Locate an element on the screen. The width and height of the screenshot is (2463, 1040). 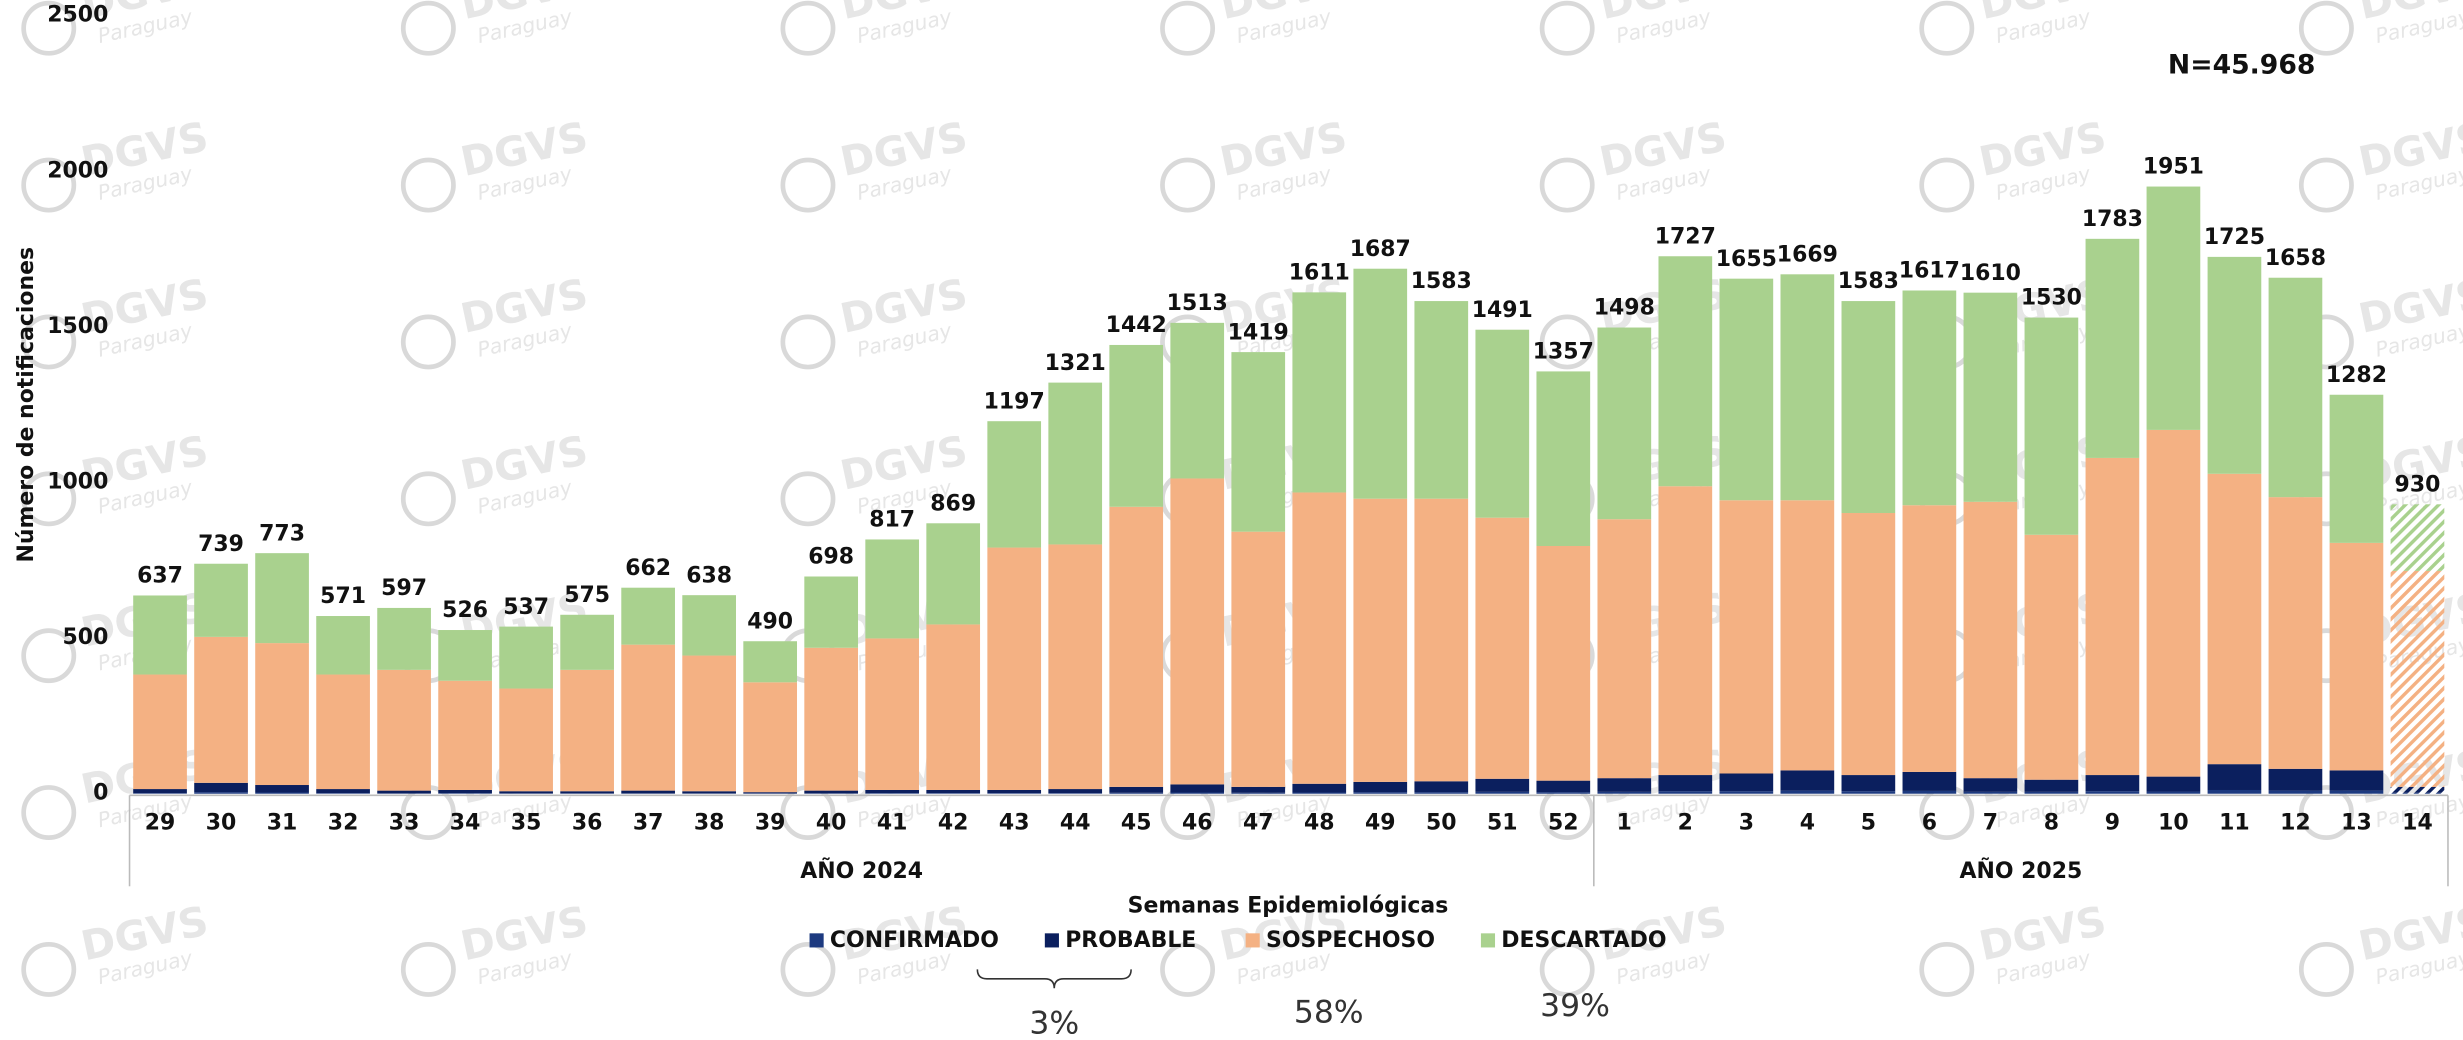
x-tick-label: 49 is located at coordinates (1380, 823).